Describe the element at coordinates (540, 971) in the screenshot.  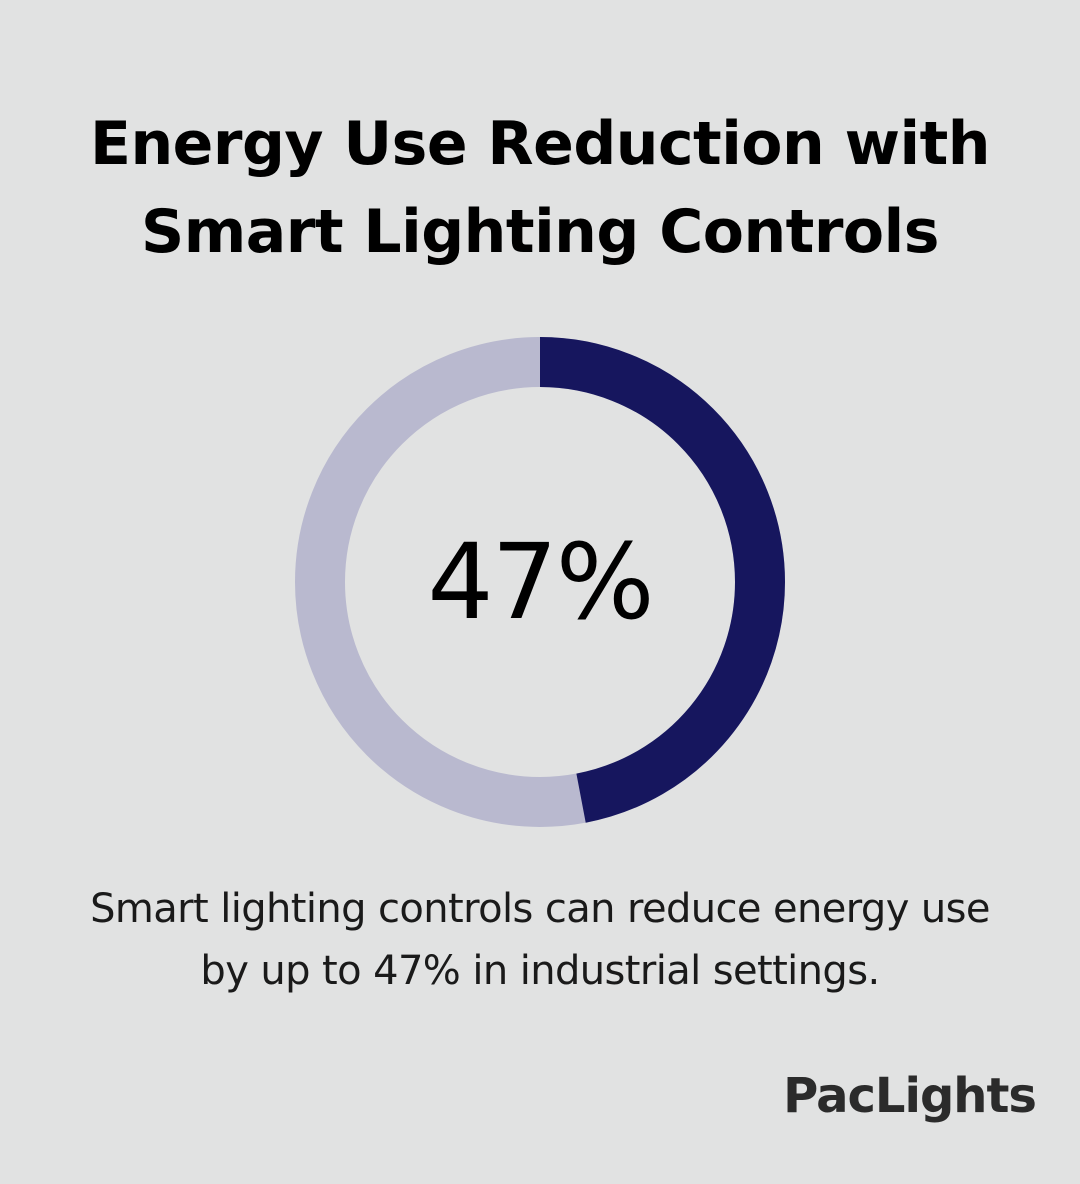
I see `chart-caption-line-2: by up to 47% in industrial settings.` at that location.